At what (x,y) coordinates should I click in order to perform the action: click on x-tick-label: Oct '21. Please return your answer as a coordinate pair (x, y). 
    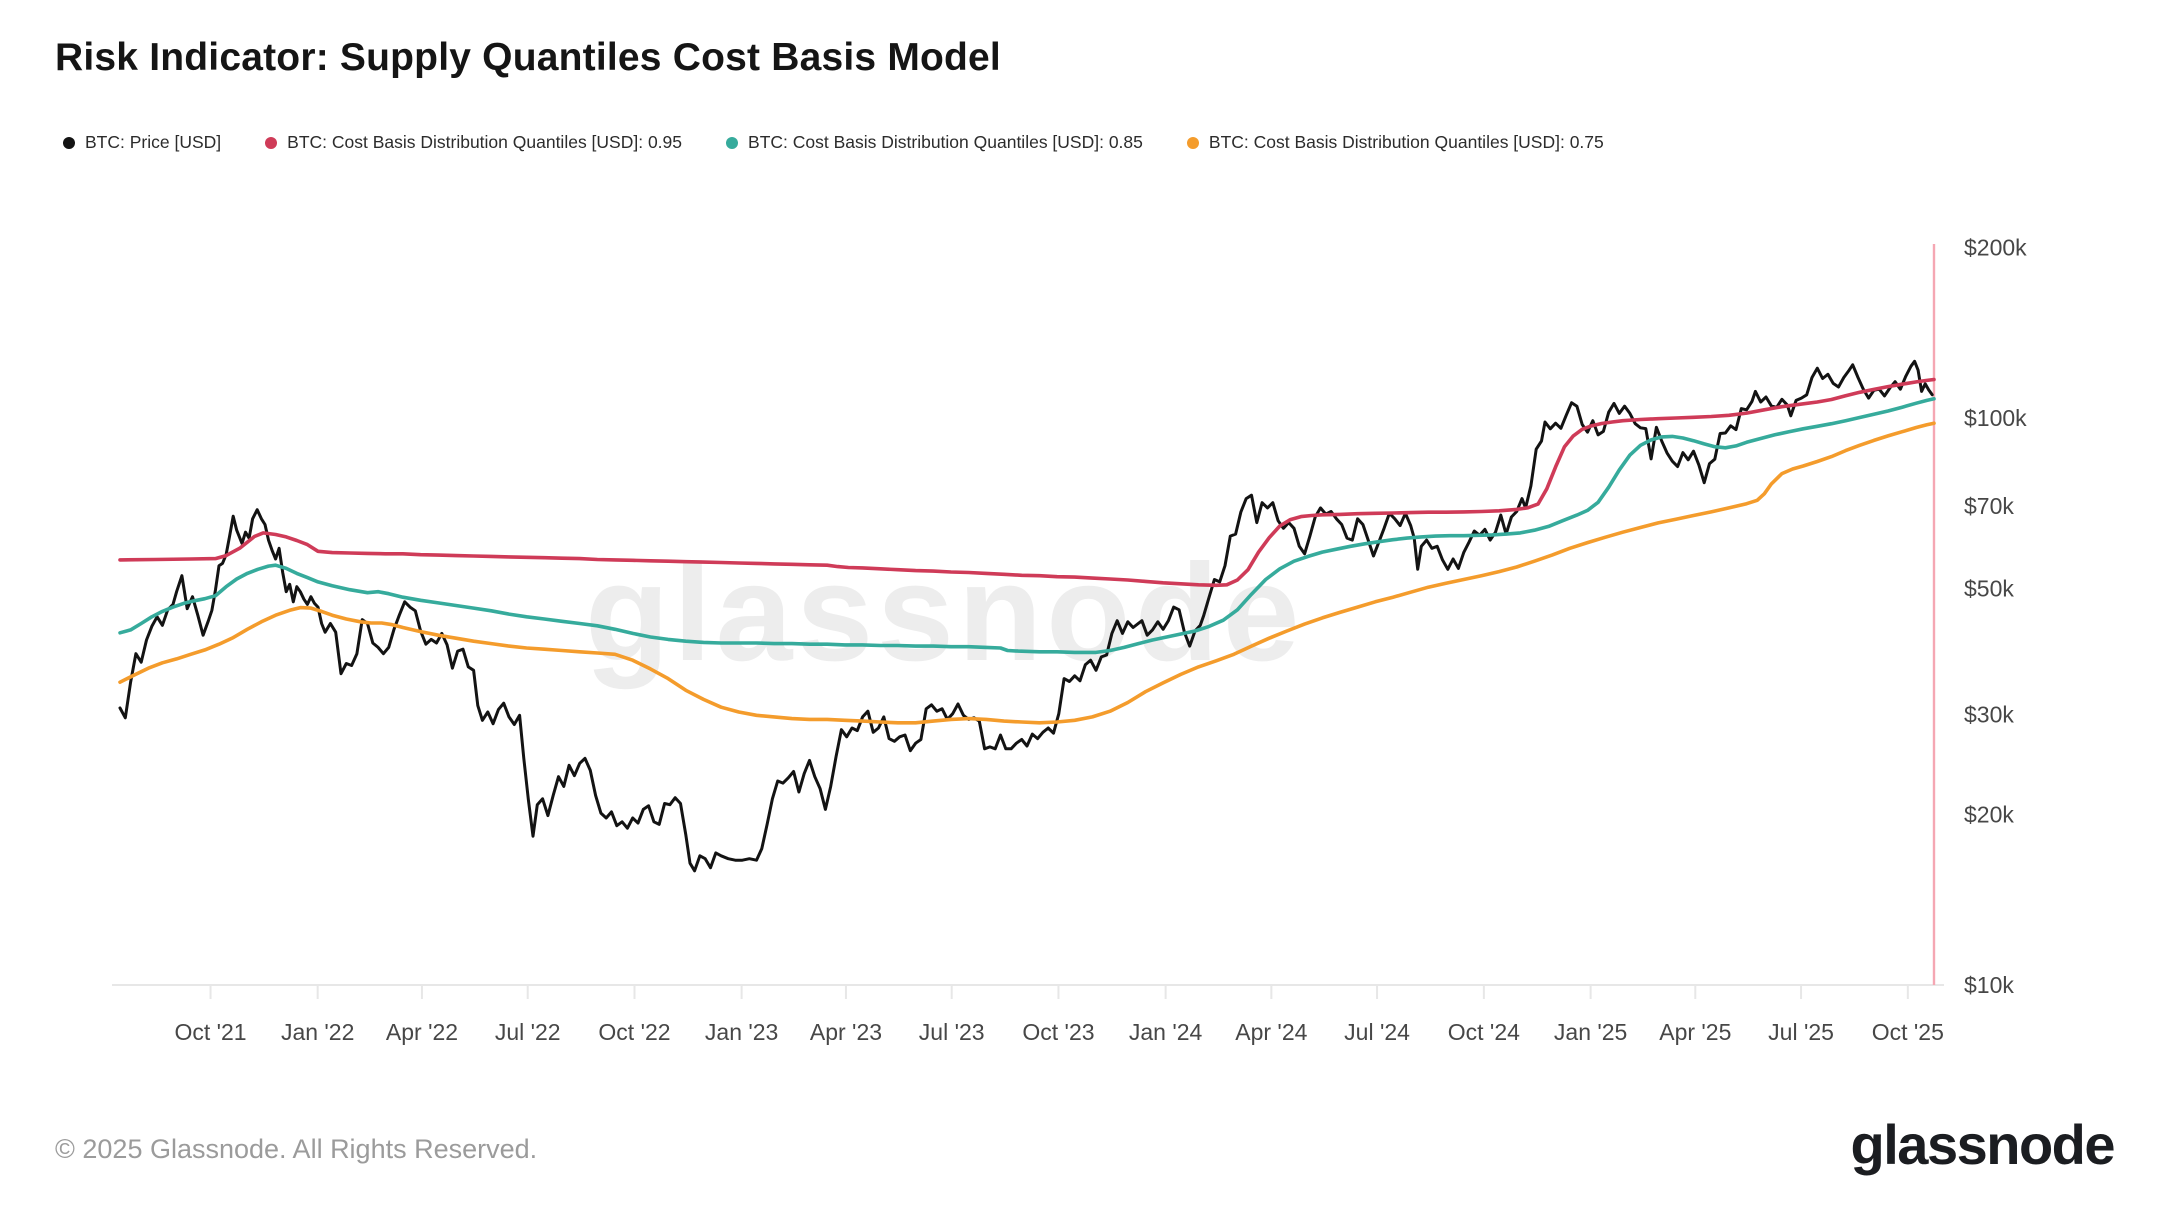
    Looking at the image, I should click on (210, 1032).